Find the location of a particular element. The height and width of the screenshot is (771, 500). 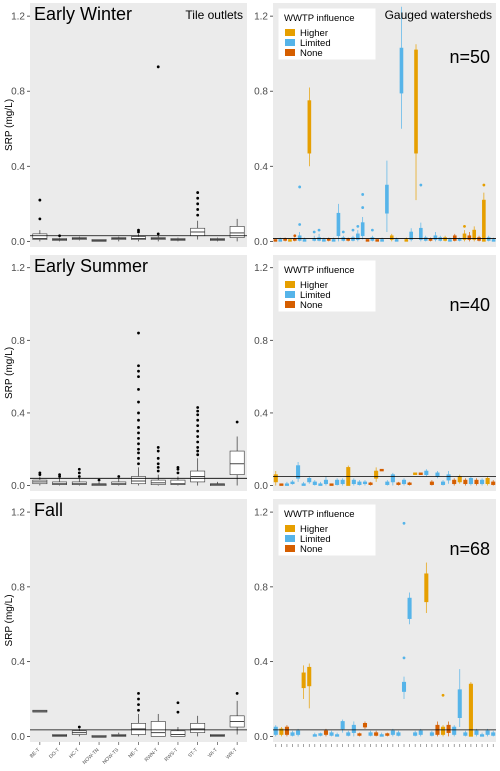

x-tick-label: NOW-TN is located at coordinates (91, 756).